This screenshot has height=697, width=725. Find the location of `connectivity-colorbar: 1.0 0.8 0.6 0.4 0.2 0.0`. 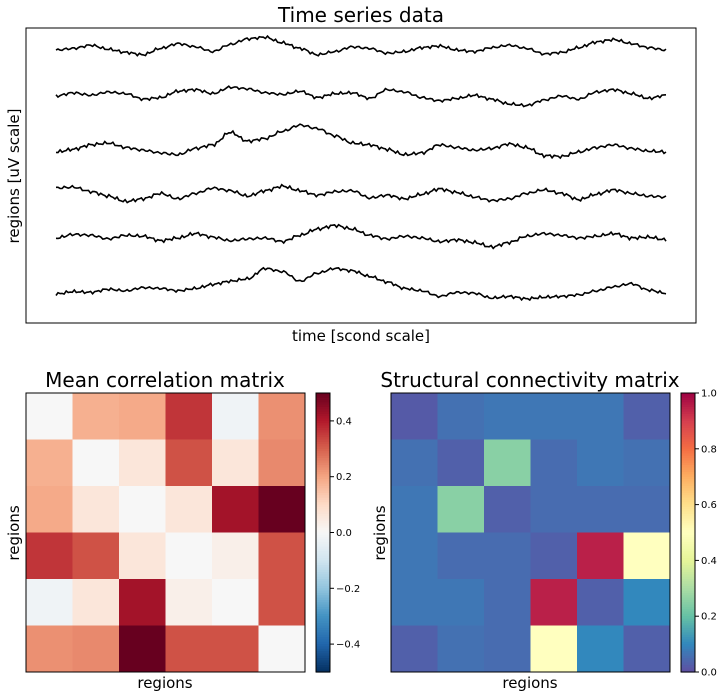

connectivity-colorbar: 1.0 0.8 0.6 0.4 0.2 0.0 is located at coordinates (698, 534).